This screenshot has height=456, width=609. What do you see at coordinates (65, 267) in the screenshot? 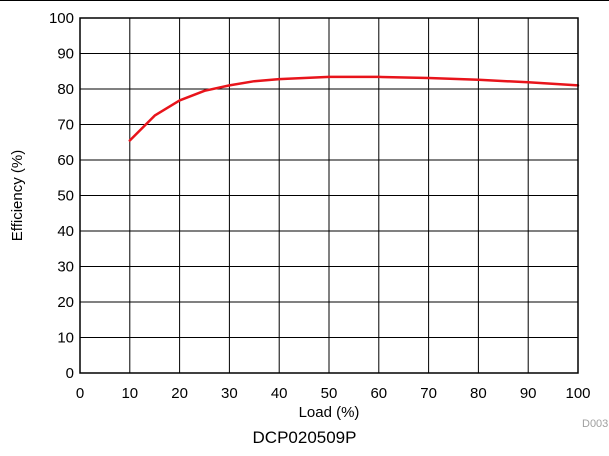
I see `y-tick-label: 30` at bounding box center [65, 267].